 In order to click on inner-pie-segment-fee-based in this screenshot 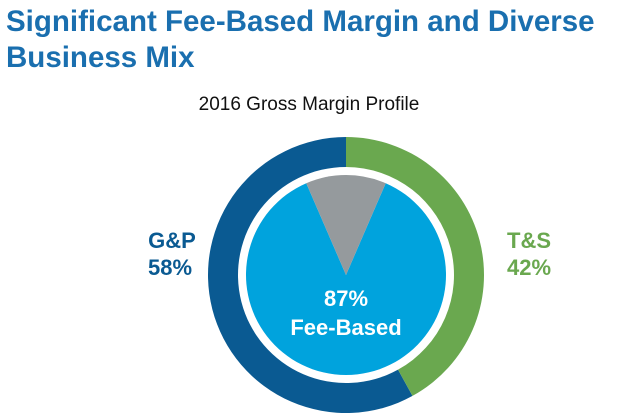, I will do `click(346, 279)`.